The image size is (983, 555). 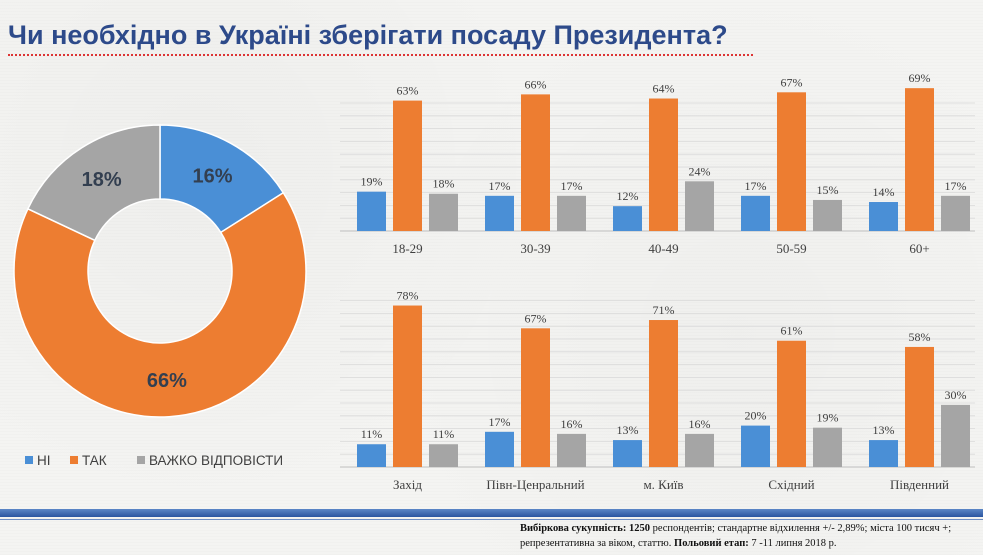 I want to click on category-label: 18-29, so click(x=407, y=248).